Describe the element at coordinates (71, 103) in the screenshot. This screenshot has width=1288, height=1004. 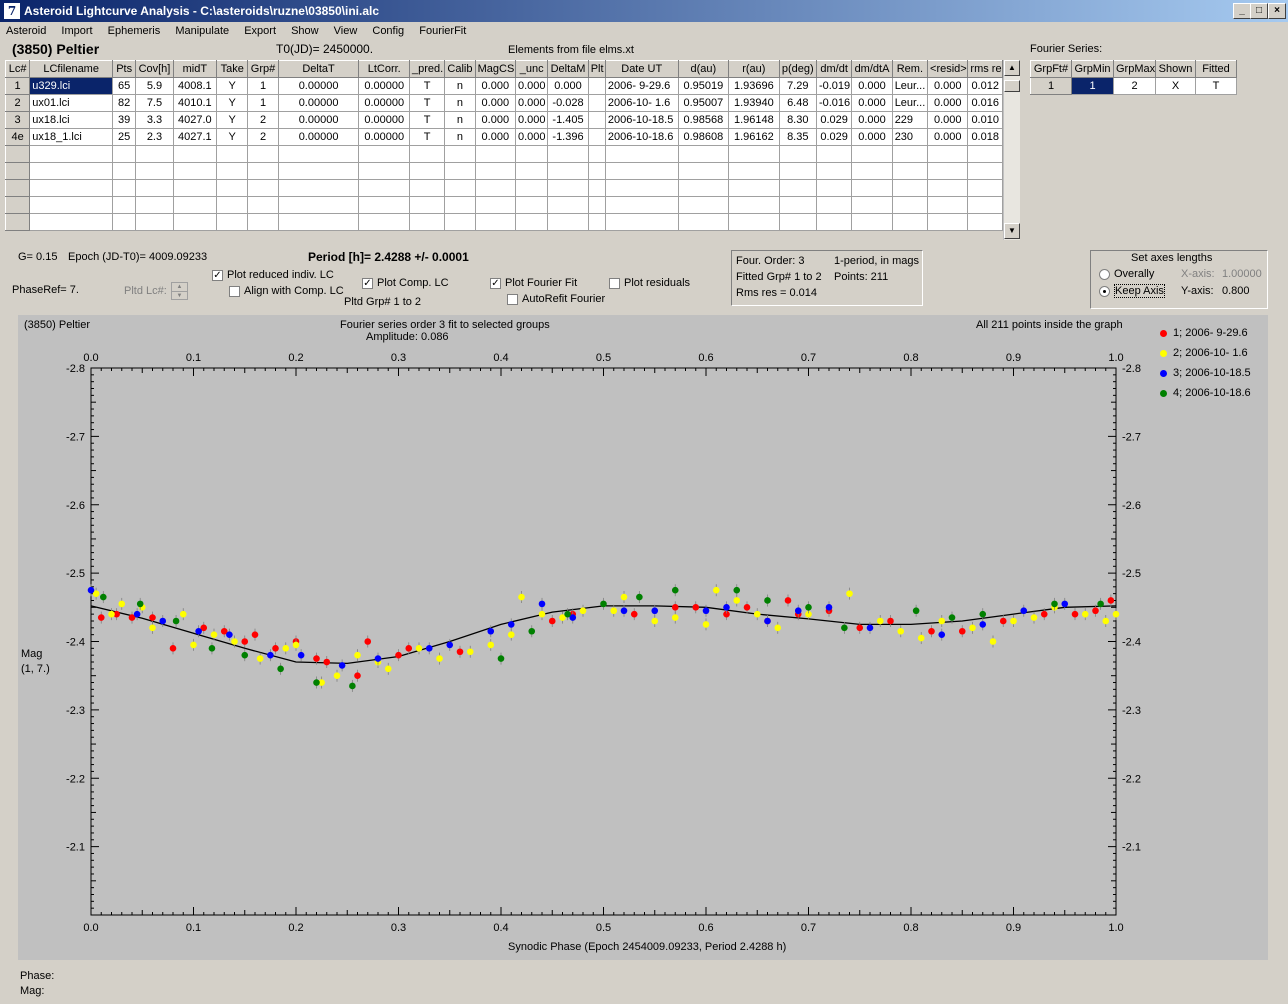
I see `table-cell: ux01.lci` at that location.